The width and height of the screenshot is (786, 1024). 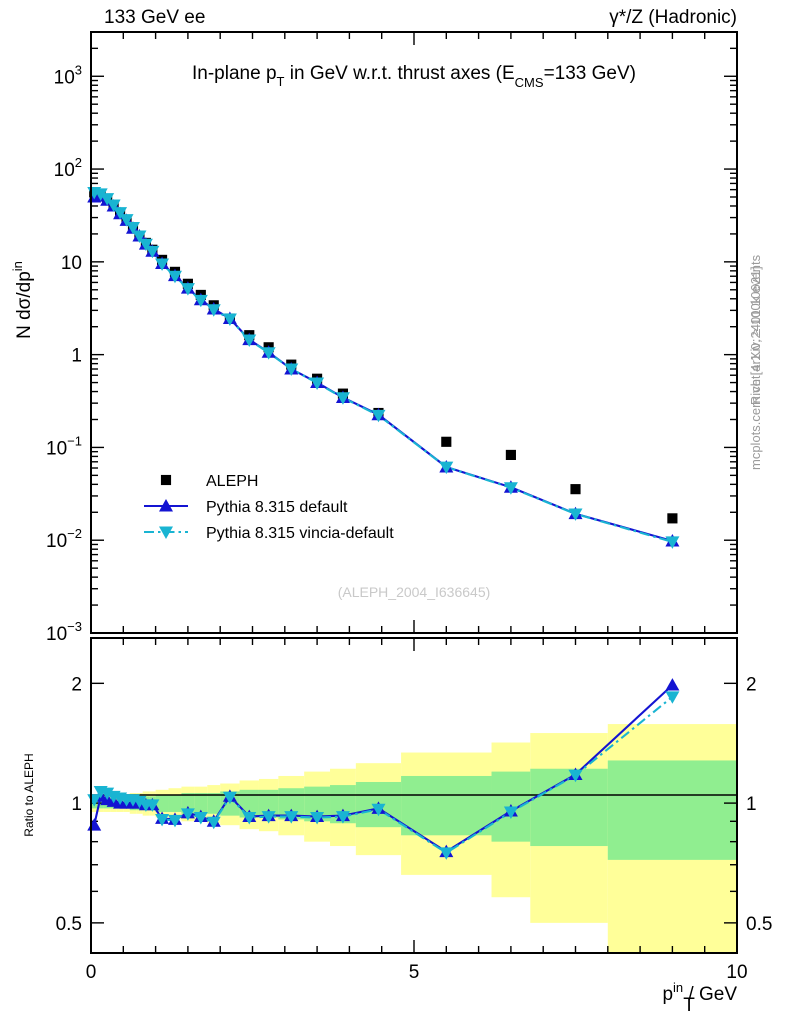 I want to click on y-axis-title-sup: in, so click(x=17, y=266).